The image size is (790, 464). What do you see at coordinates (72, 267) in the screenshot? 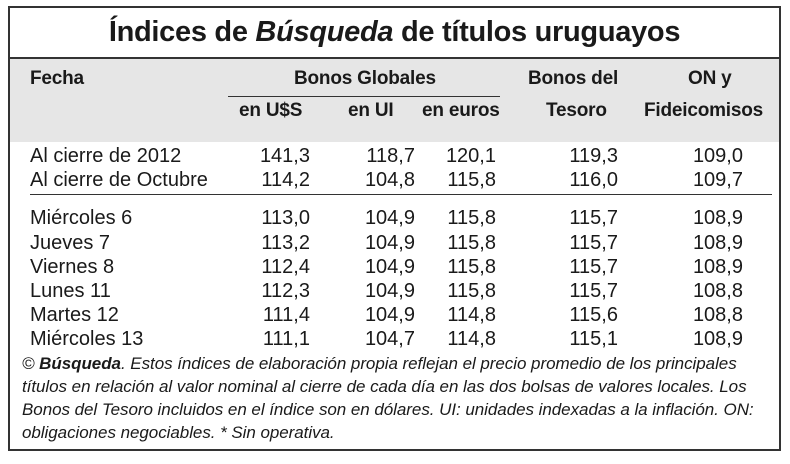
I see `cell-fecha: Viernes 8` at bounding box center [72, 267].